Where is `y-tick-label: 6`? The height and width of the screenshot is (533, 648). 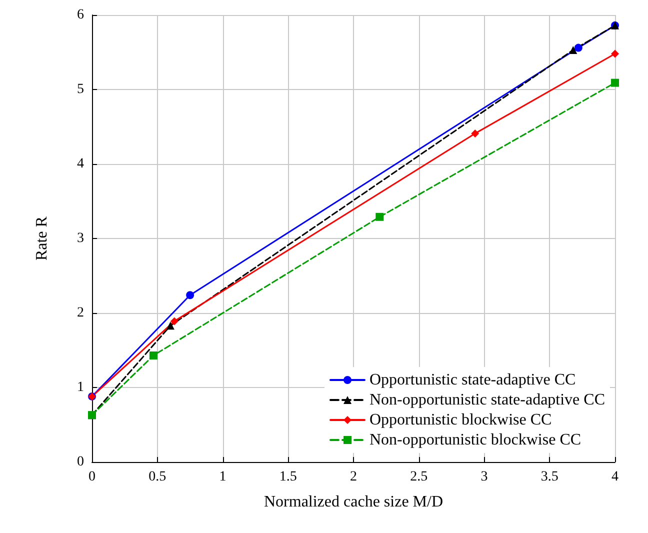 y-tick-label: 6 is located at coordinates (80, 15).